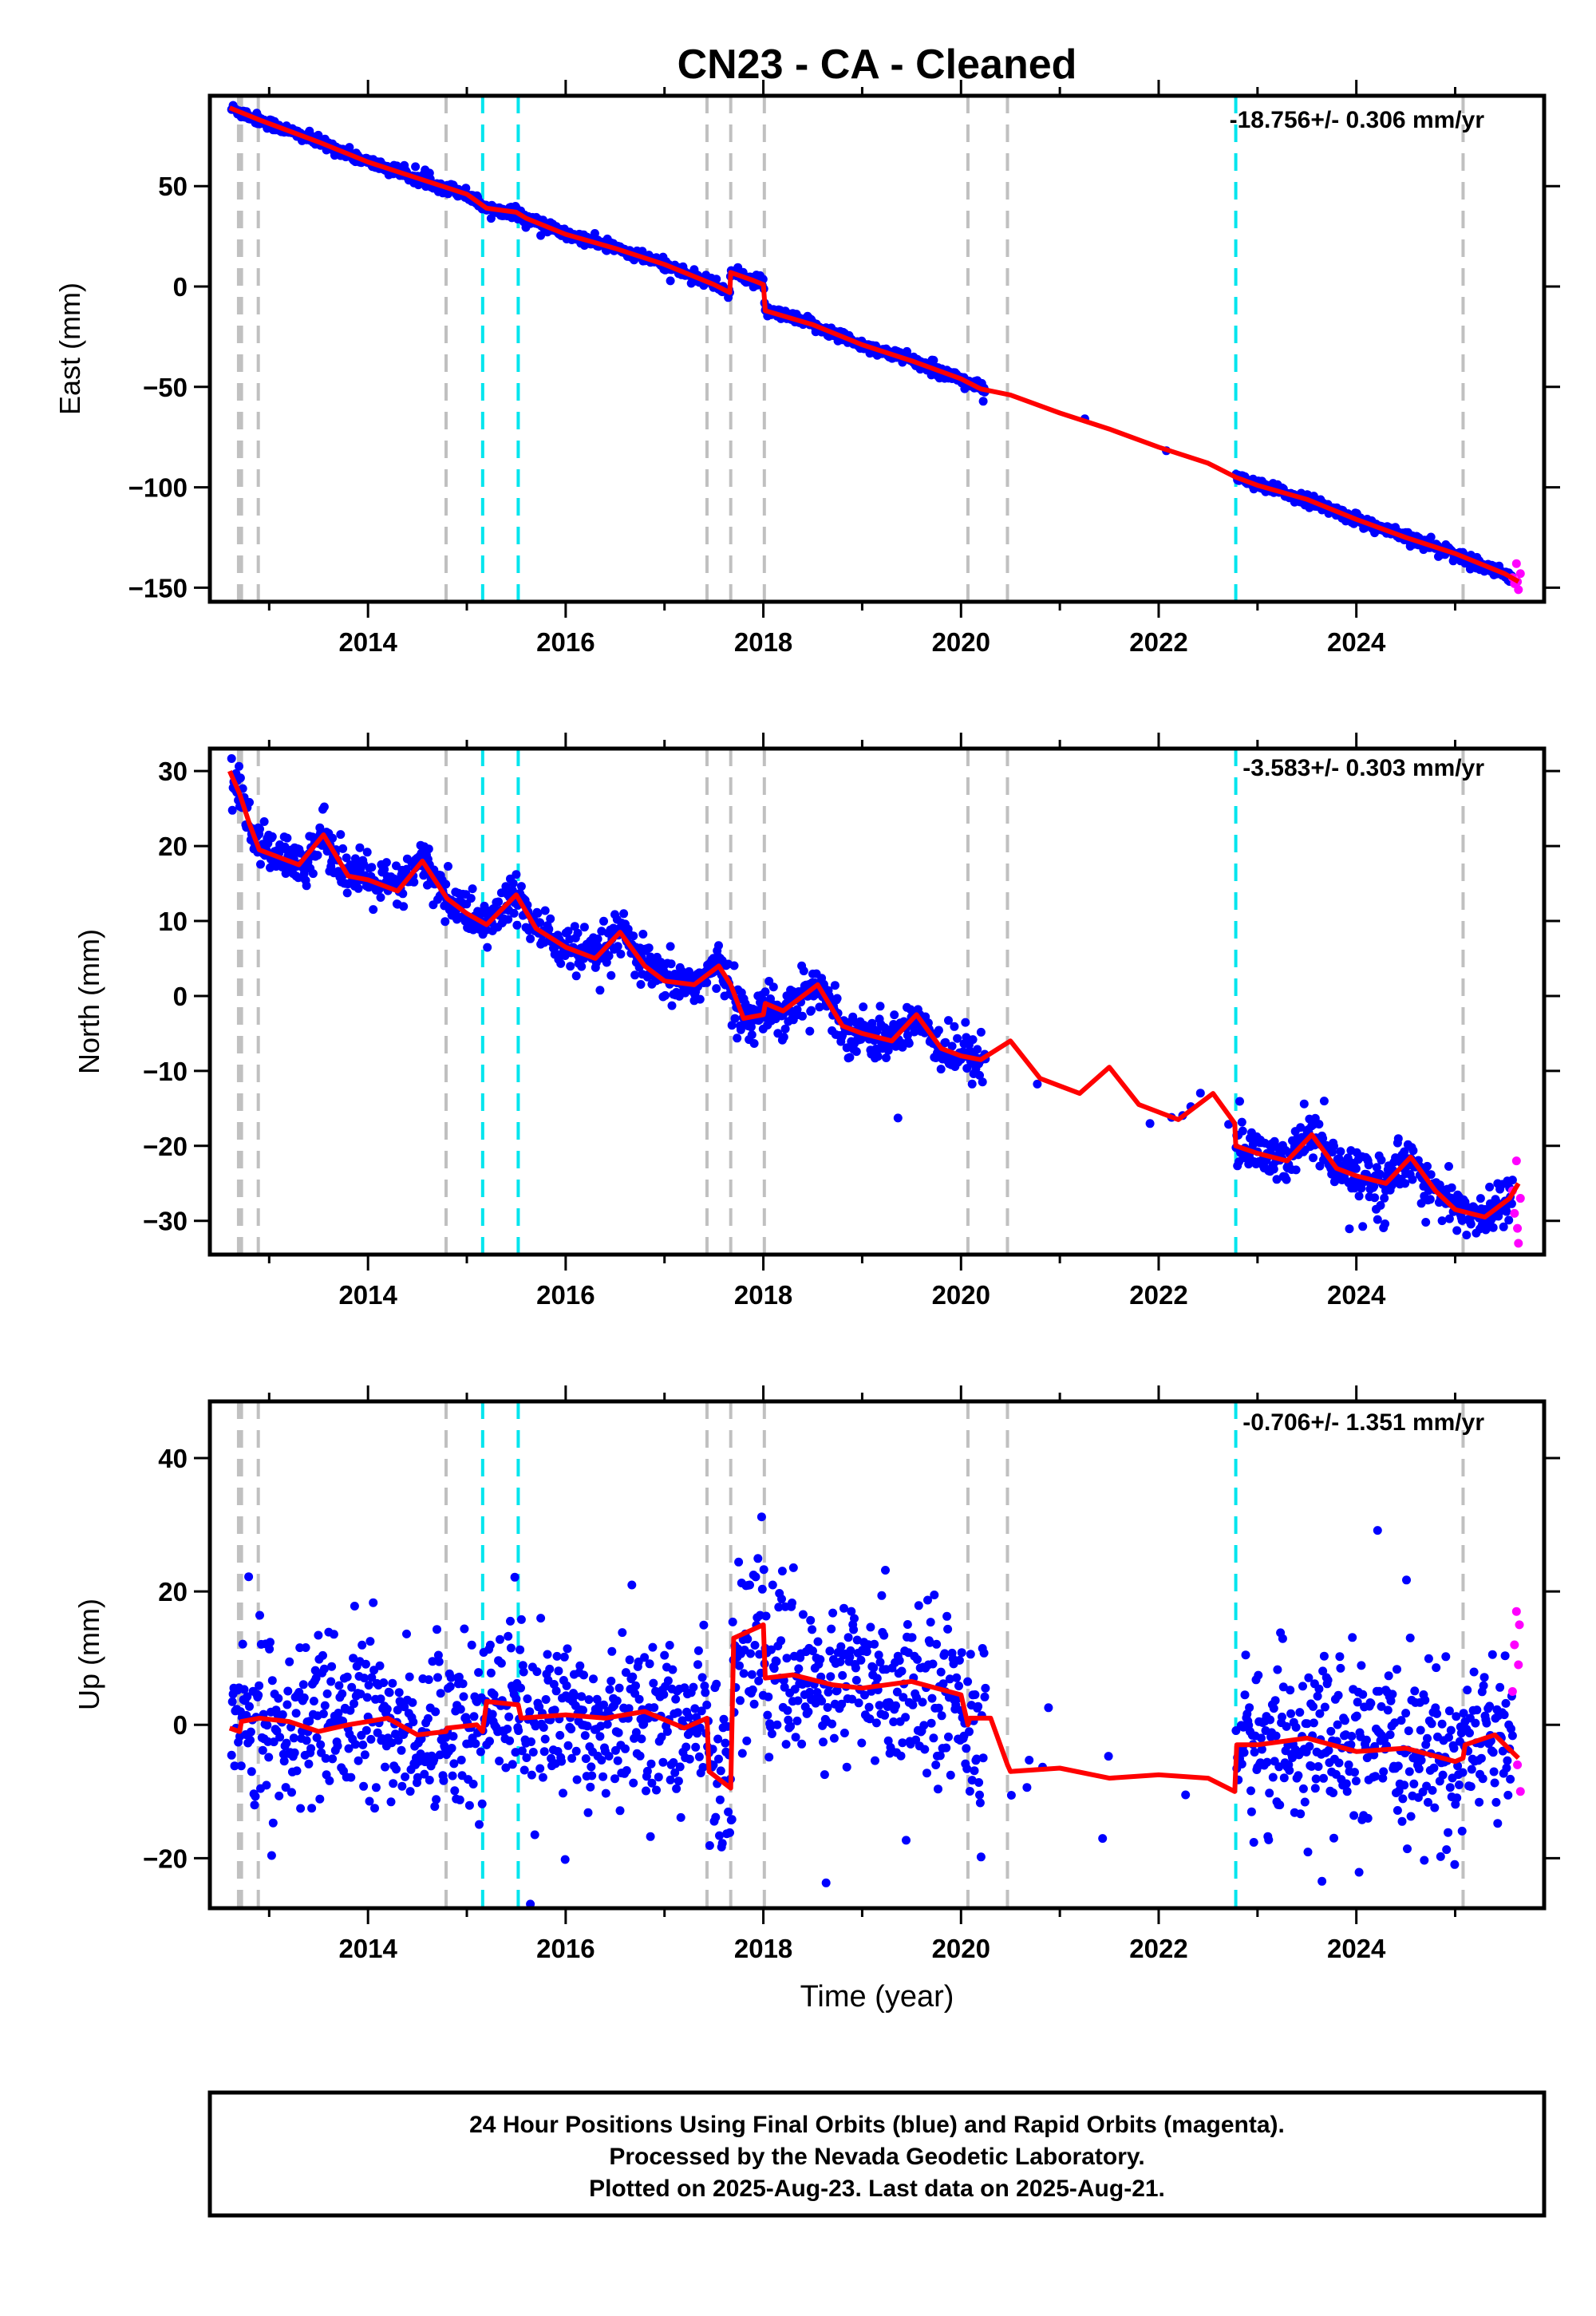 The height and width of the screenshot is (2316, 1596). What do you see at coordinates (1357, 120) in the screenshot?
I see `east-rate-label: -18.756+/- 0.306 mm/yr` at bounding box center [1357, 120].